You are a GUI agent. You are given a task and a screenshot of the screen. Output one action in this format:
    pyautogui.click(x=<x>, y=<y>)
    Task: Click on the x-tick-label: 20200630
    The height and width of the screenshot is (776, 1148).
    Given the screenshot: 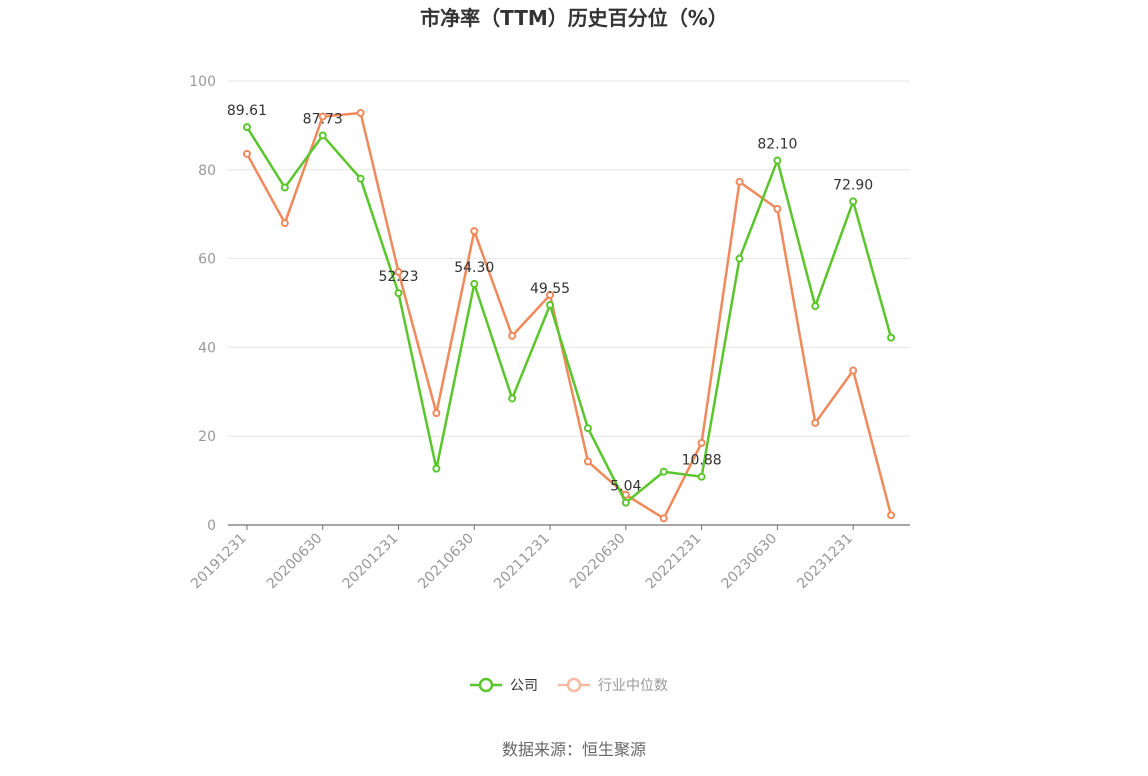 What is the action you would take?
    pyautogui.click(x=295, y=562)
    